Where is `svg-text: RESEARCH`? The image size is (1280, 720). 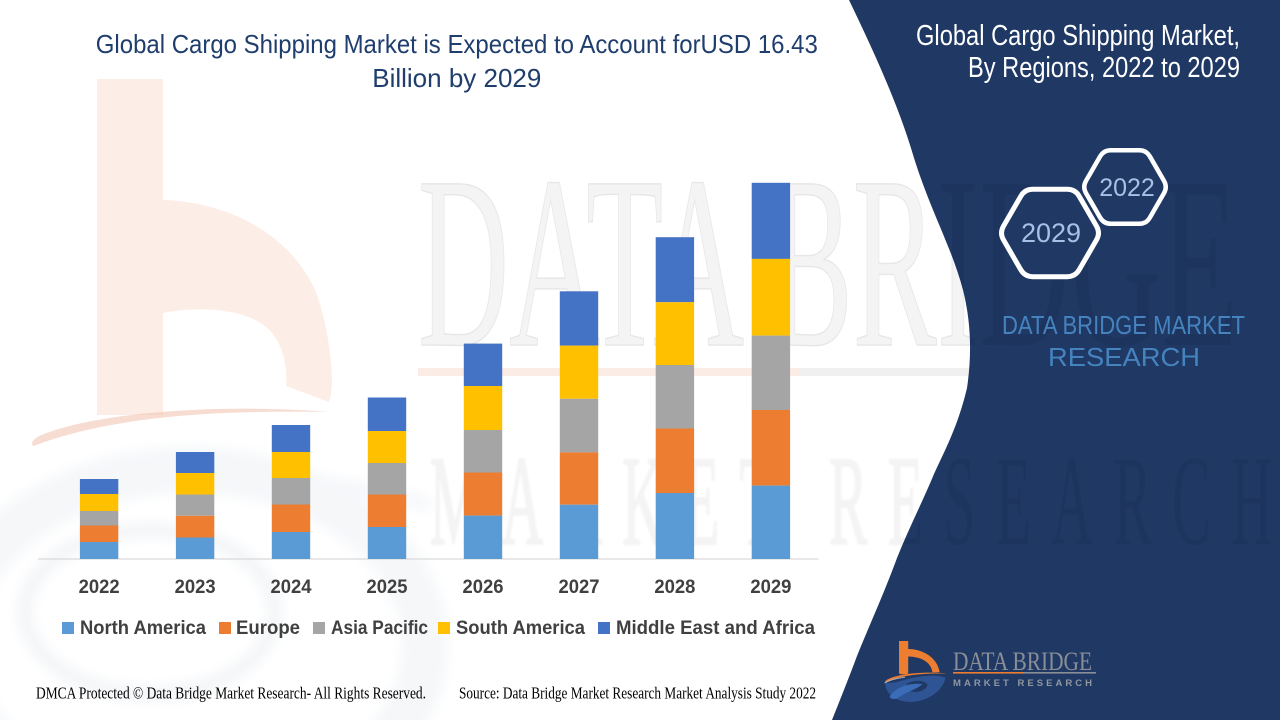
svg-text: RESEARCH is located at coordinates (1124, 357).